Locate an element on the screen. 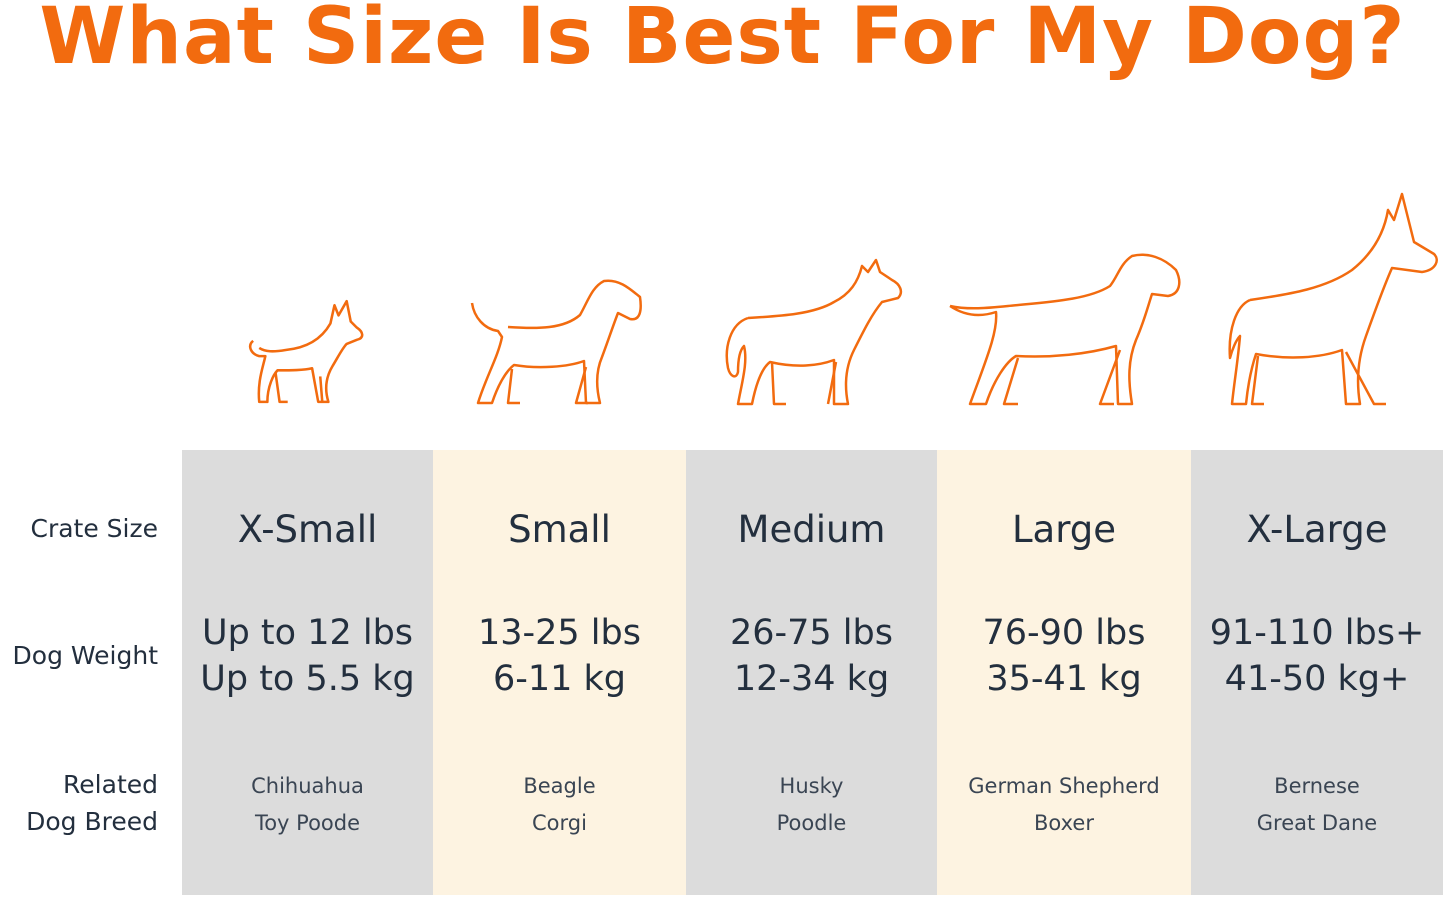 This screenshot has height=897, width=1445. size-column-medium: Medium 26-75 lbs 12-34 kg Husky Poodle is located at coordinates (811, 672).